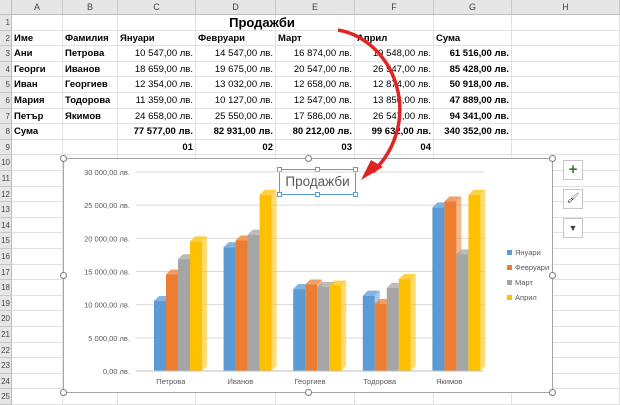 This screenshot has height=405, width=620. Describe the element at coordinates (448, 38) in the screenshot. I see `header-cell: Сума` at that location.